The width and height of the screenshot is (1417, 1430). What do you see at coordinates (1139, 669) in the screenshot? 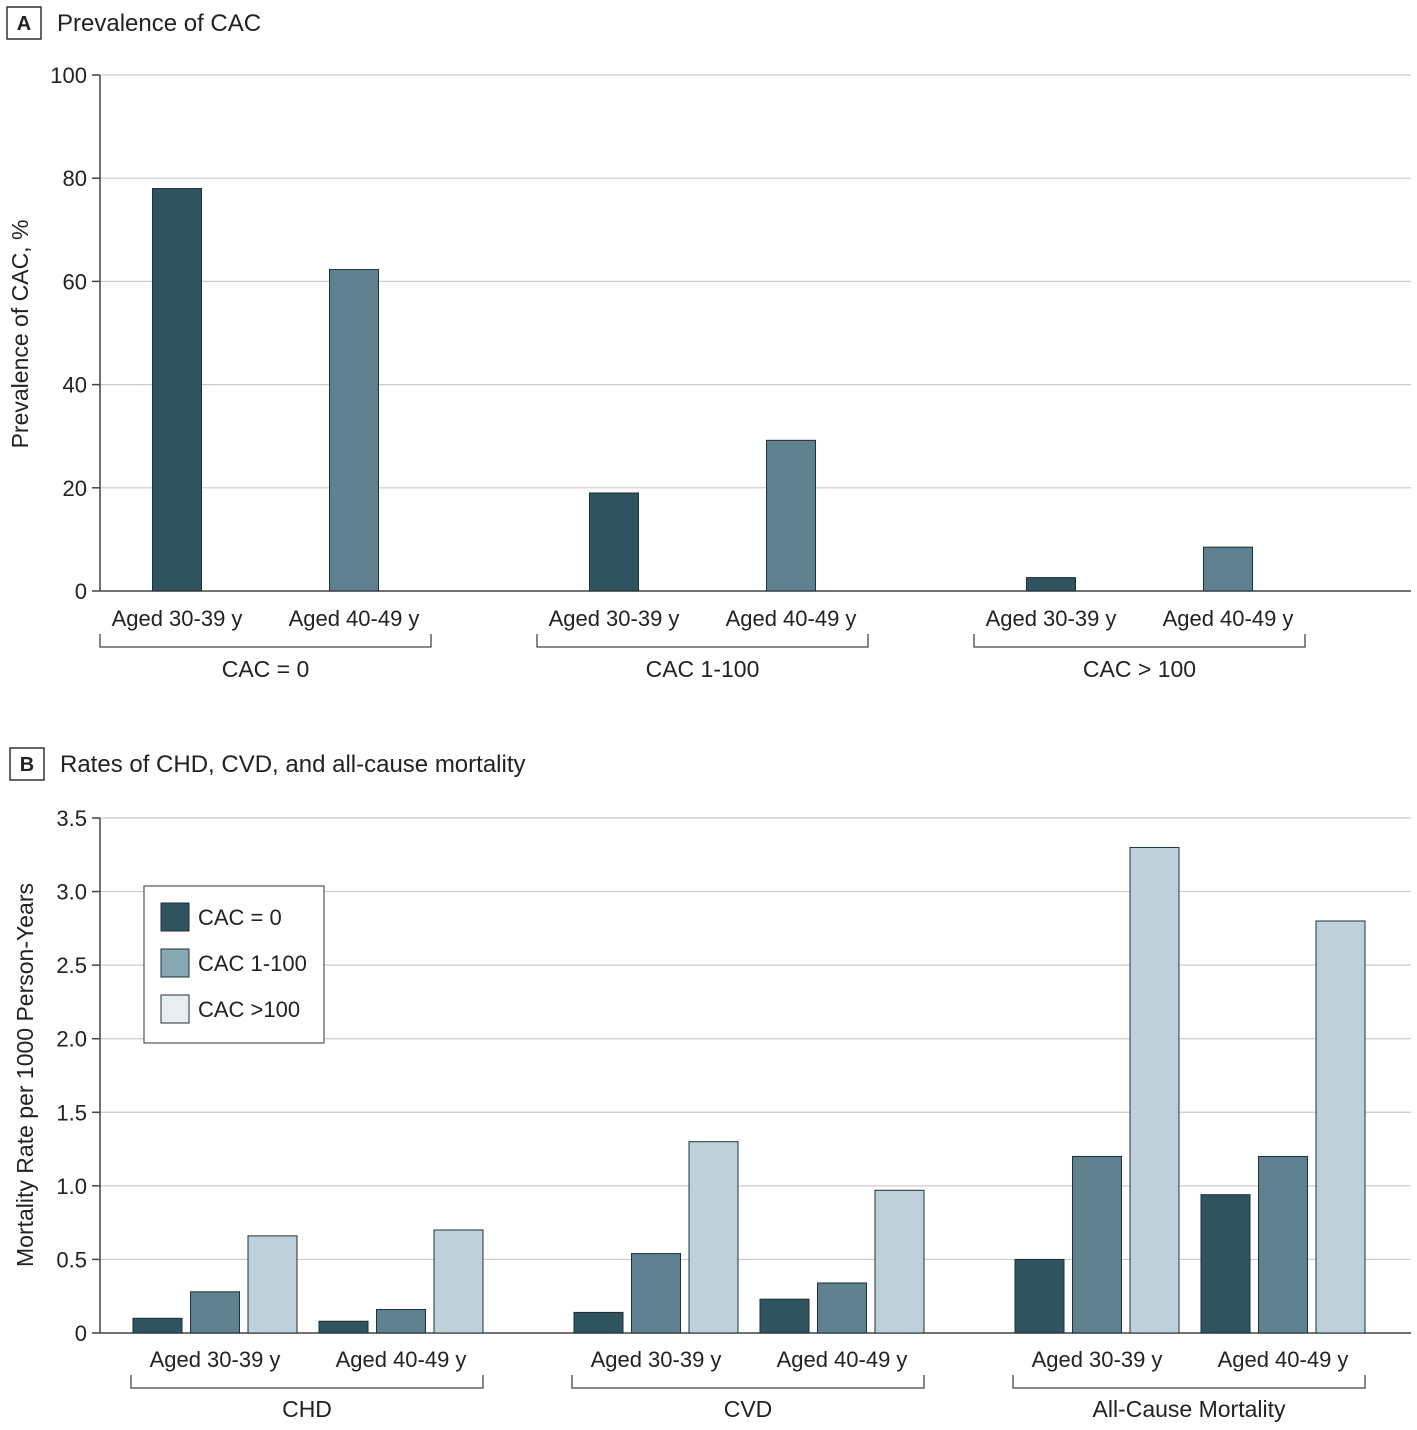
I see `panel-a-group-label: CAC > 100` at bounding box center [1139, 669].